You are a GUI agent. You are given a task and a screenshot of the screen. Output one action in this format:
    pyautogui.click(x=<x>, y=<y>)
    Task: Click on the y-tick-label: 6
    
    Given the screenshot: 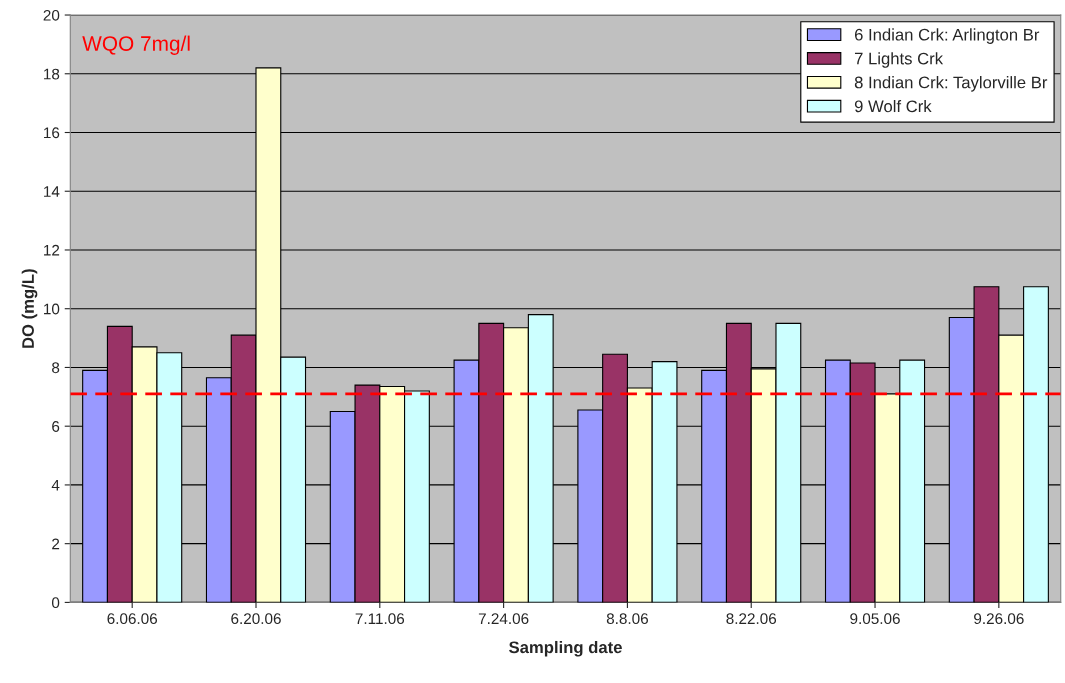 What is the action you would take?
    pyautogui.click(x=56, y=426)
    